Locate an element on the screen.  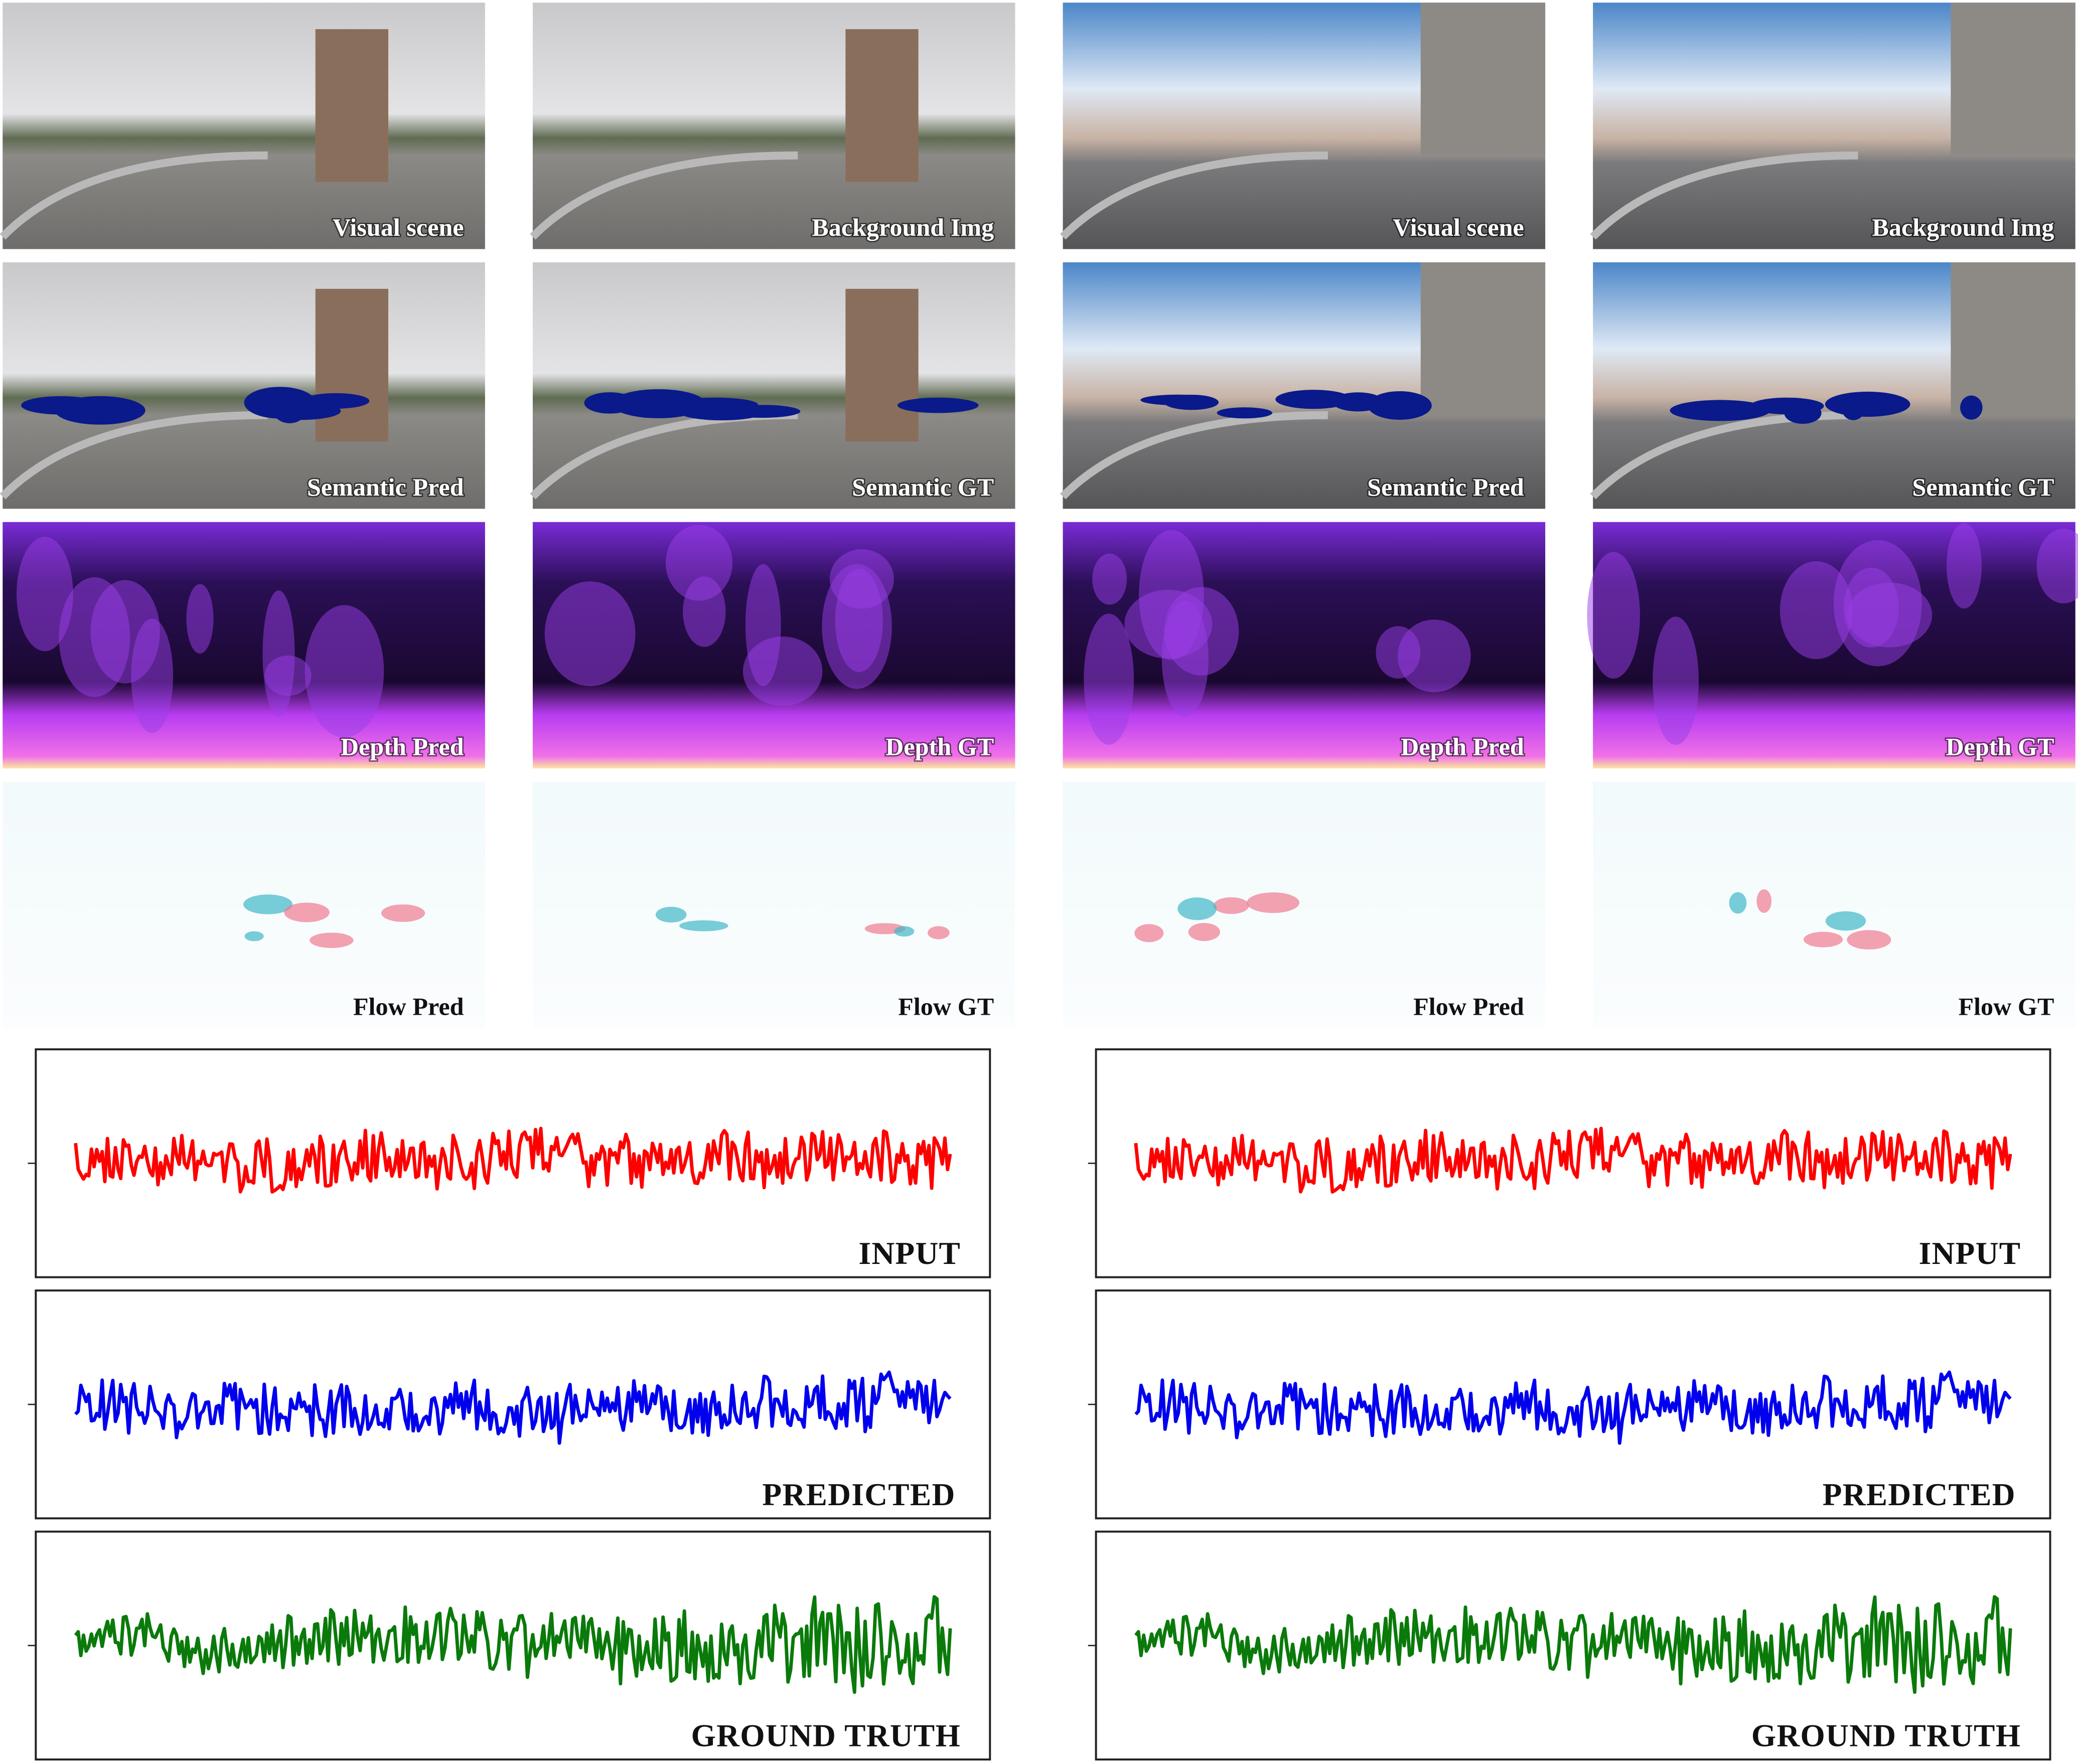
panel-label: Background Img is located at coordinates (903, 227).